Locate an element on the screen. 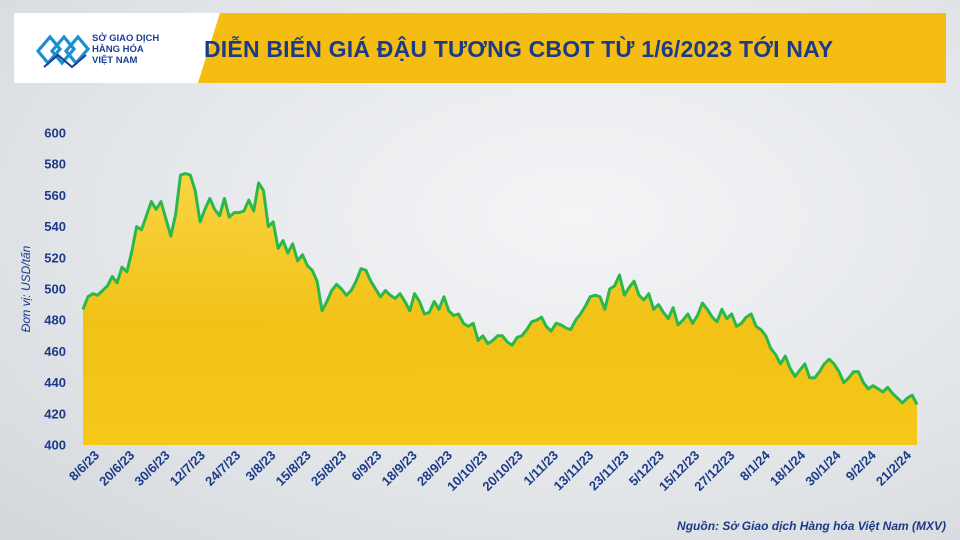 This screenshot has width=960, height=540. logo-panel: SỞ GIAO DỊCH HÀNG HÓA VIỆT NAM is located at coordinates (117, 48).